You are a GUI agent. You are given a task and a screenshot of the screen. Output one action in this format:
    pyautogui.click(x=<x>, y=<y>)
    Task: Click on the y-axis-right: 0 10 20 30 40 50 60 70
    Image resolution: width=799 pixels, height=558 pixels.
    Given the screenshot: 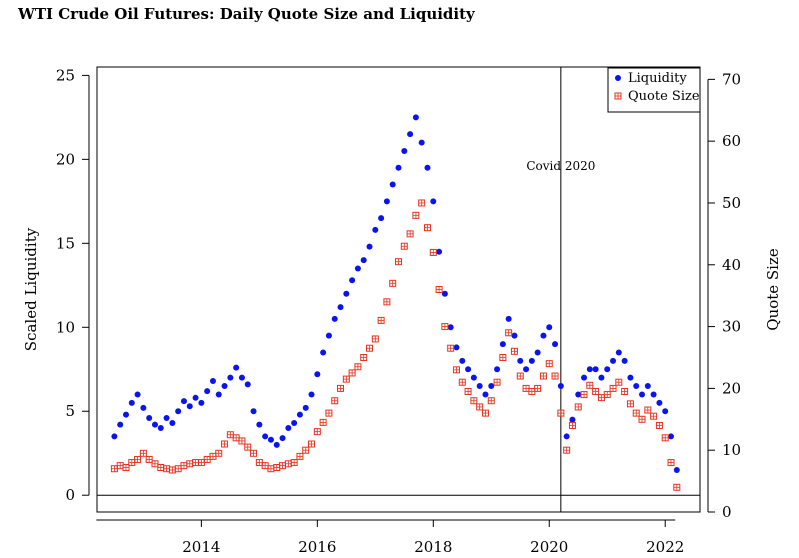 What is the action you would take?
    pyautogui.click(x=724, y=295)
    